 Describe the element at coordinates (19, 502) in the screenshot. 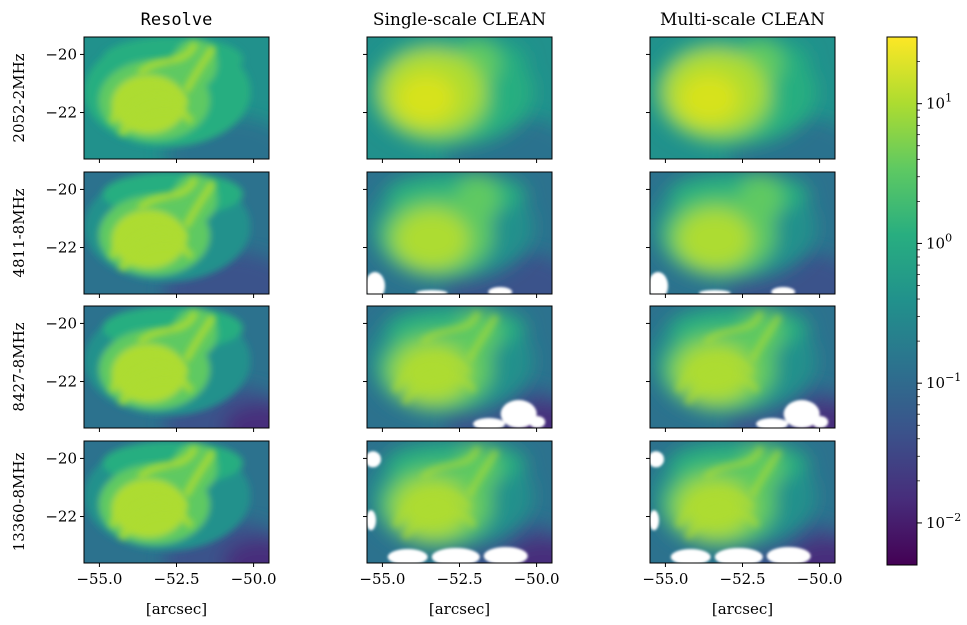

I see `row-label: 13360-8MHz` at that location.